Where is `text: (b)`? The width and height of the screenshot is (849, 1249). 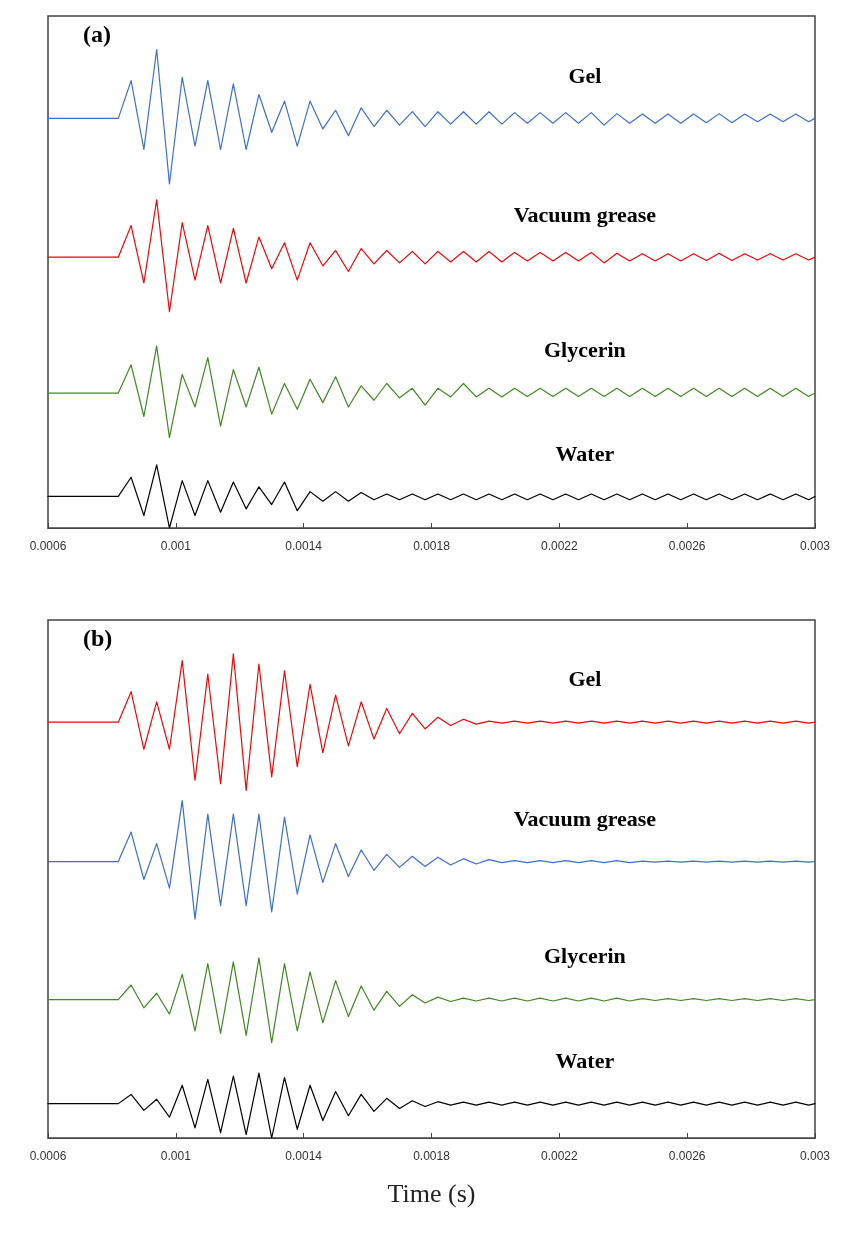 text: (b) is located at coordinates (98, 638).